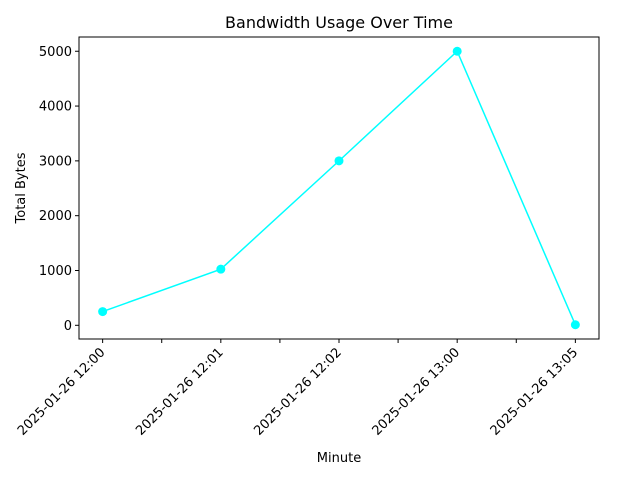 The width and height of the screenshot is (640, 480). Describe the element at coordinates (21, 188) in the screenshot. I see `y-axis-label: Total Bytes` at that location.